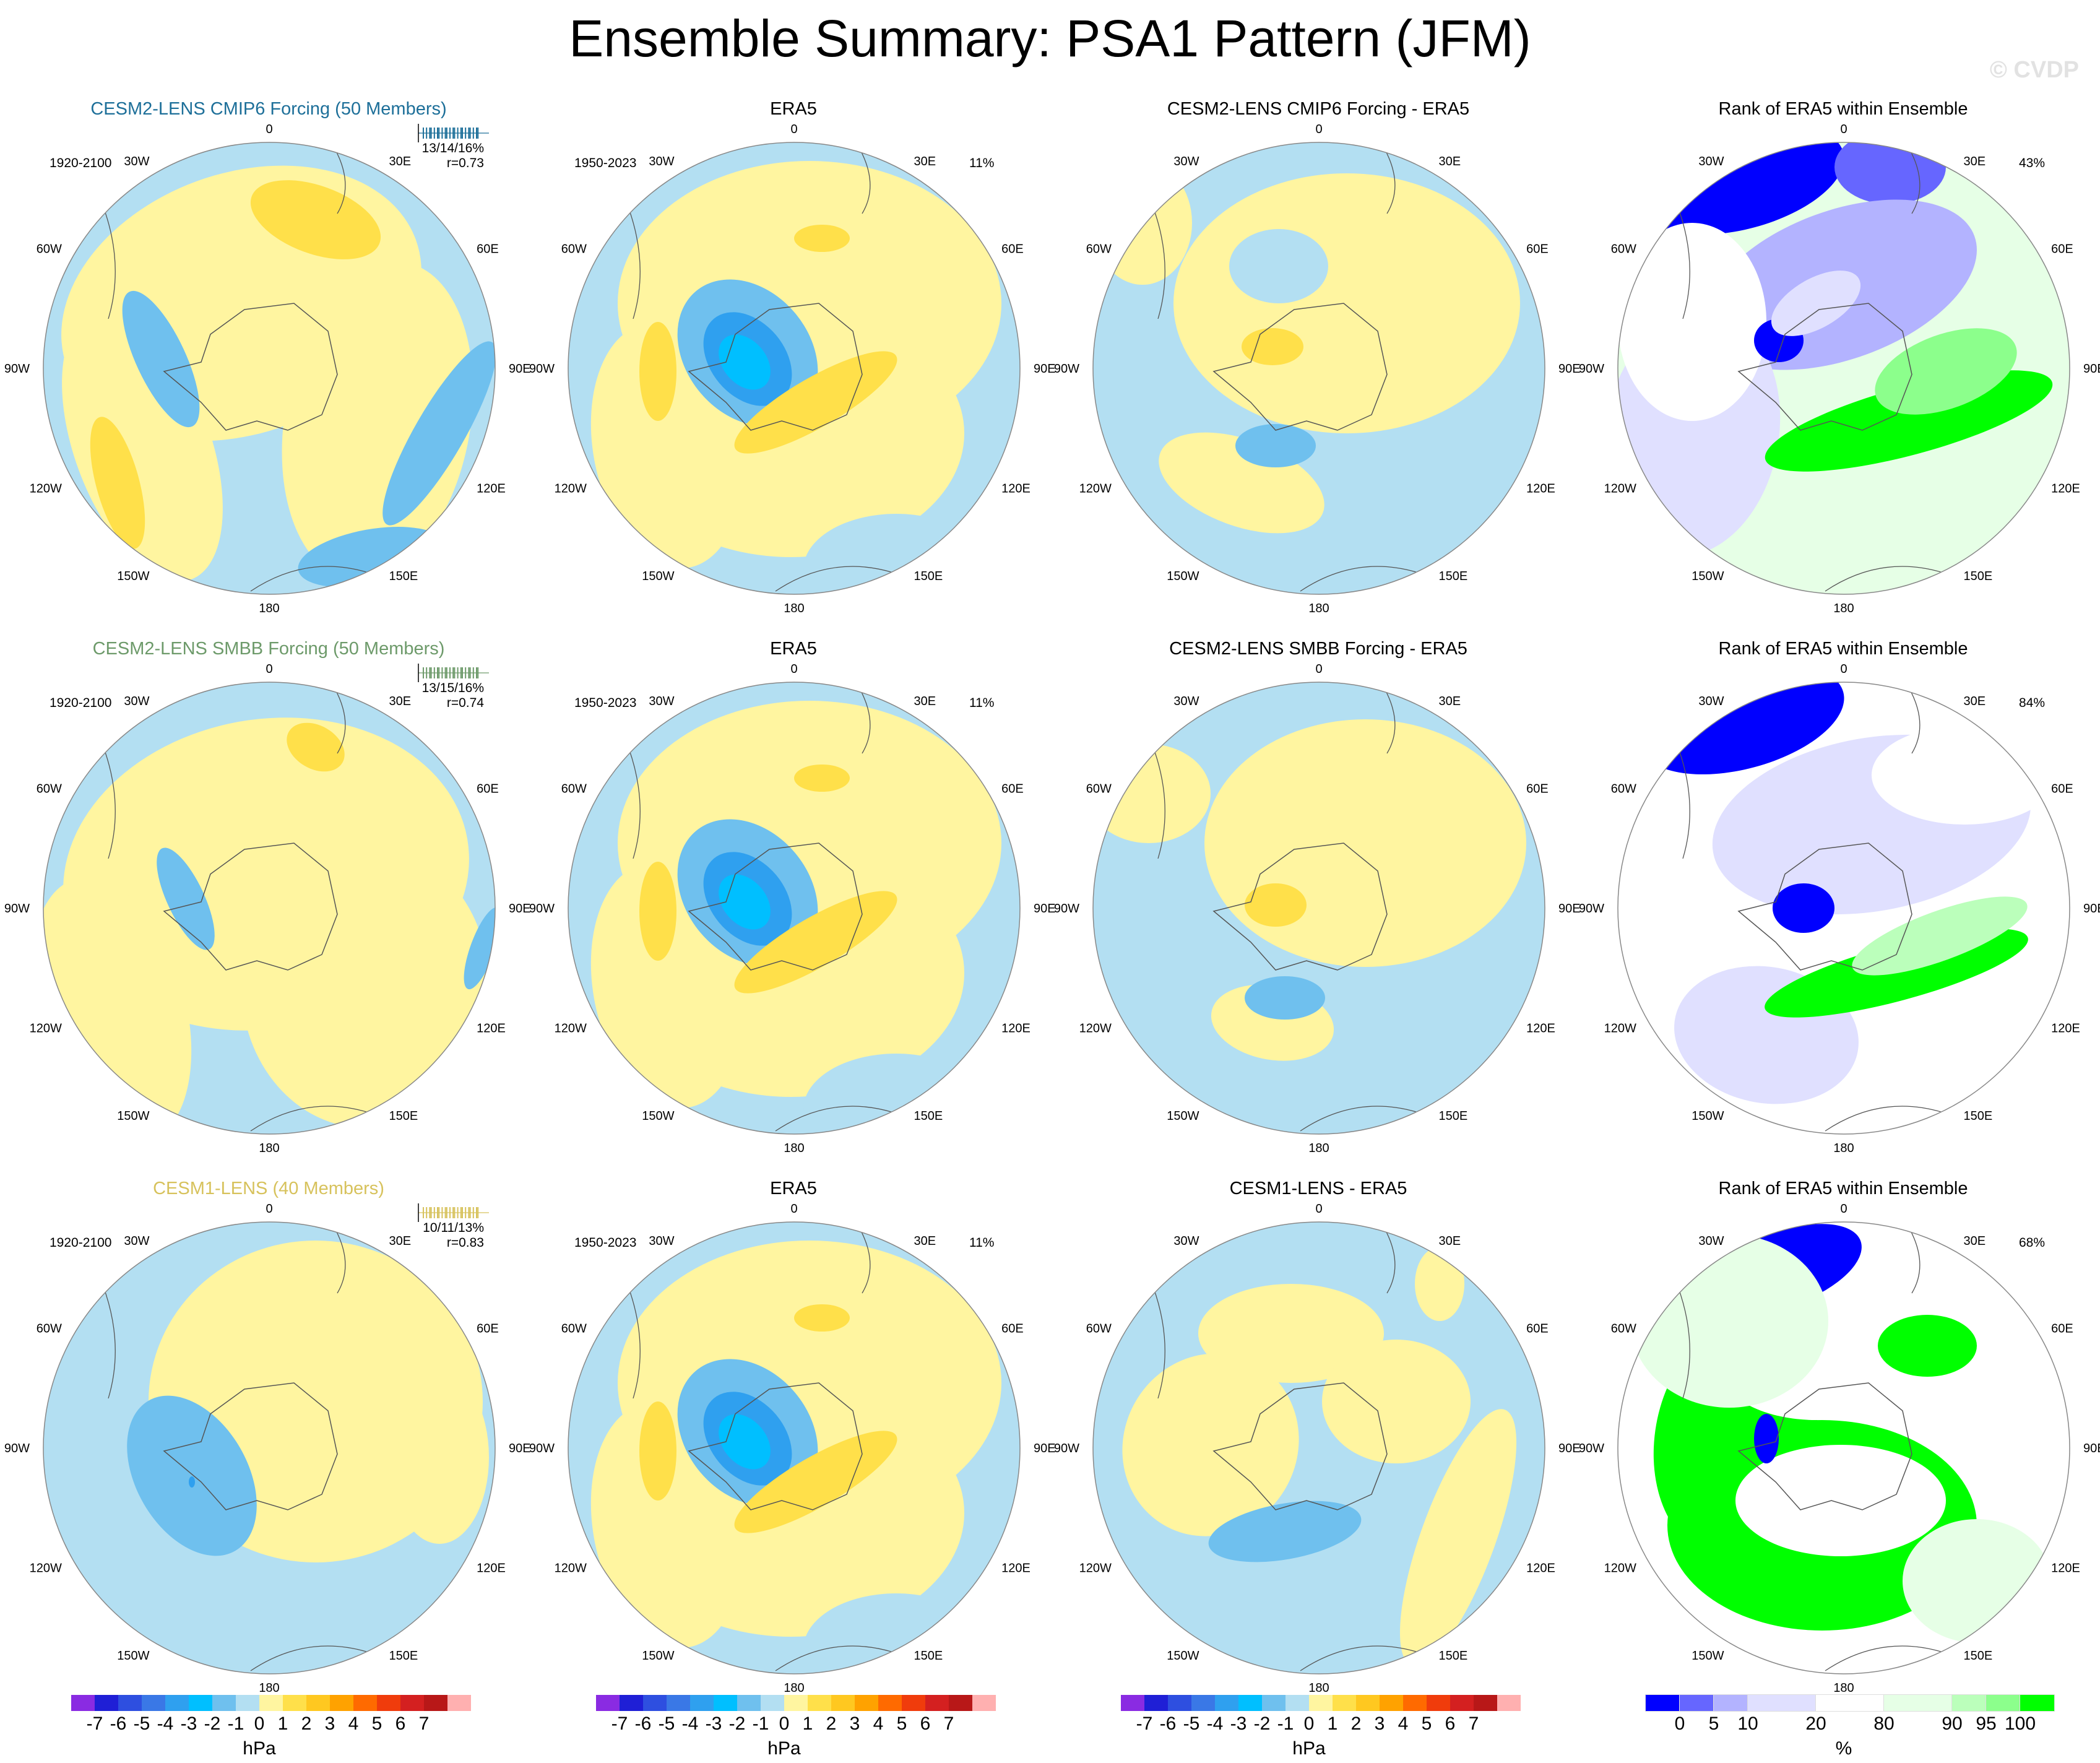 This screenshot has width=2100, height=1763. What do you see at coordinates (812, 1729) in the screenshot?
I see `colorbar-hpa-2: -7 -6 -5 -4 -3 -2 -1 0 1 2 3 4 5 6 7 hPa` at bounding box center [812, 1729].